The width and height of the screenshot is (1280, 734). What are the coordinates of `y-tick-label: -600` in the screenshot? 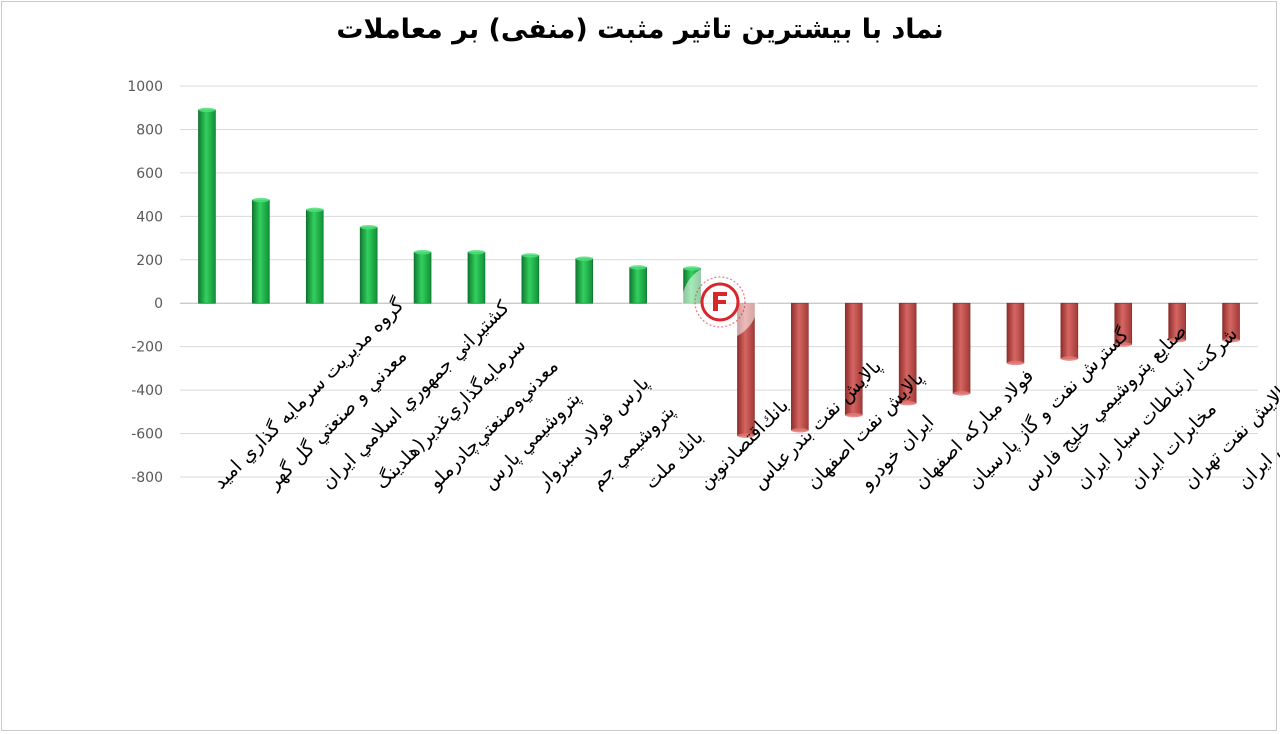 It's located at (147, 435).